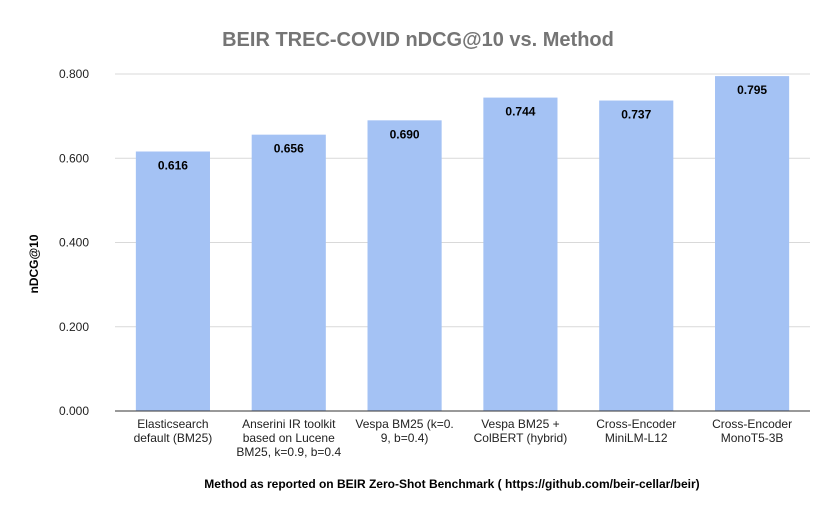  Describe the element at coordinates (418, 40) in the screenshot. I see `chart-title: BEIR TREC-COVID nDCG@10 vs. Method` at that location.